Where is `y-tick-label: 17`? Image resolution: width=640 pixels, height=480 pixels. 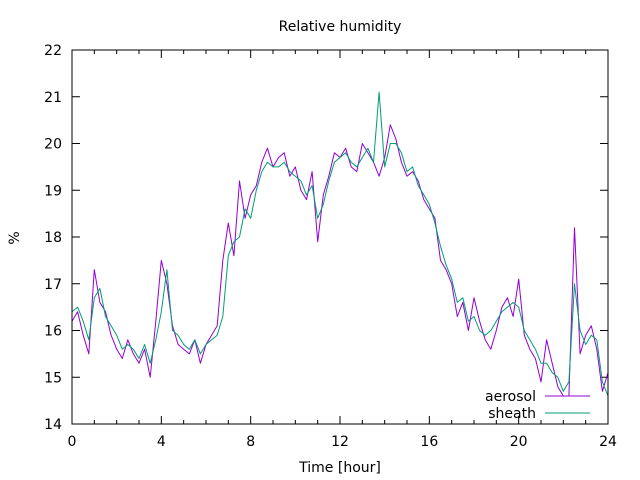
y-tick-label: 17 is located at coordinates (53, 285).